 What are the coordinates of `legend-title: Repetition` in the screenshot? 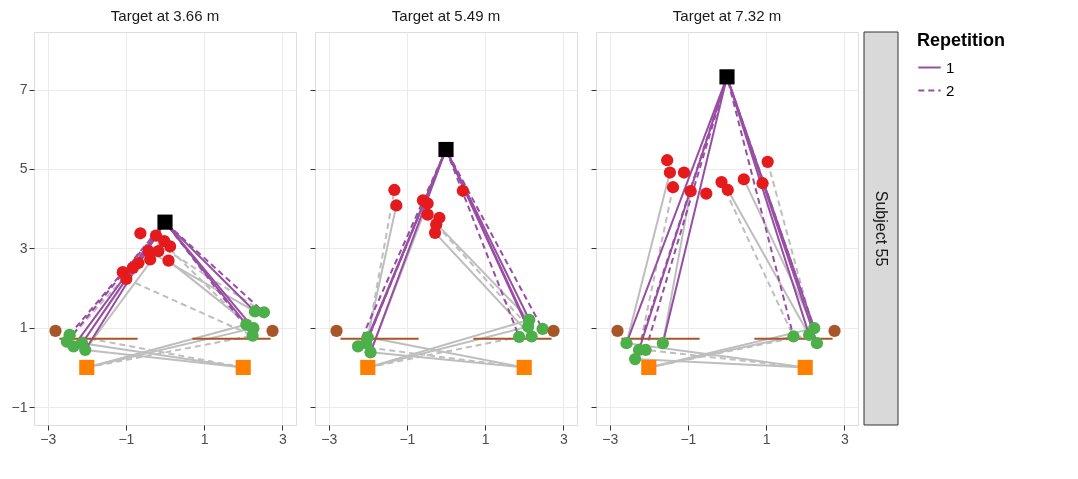 It's located at (961, 40).